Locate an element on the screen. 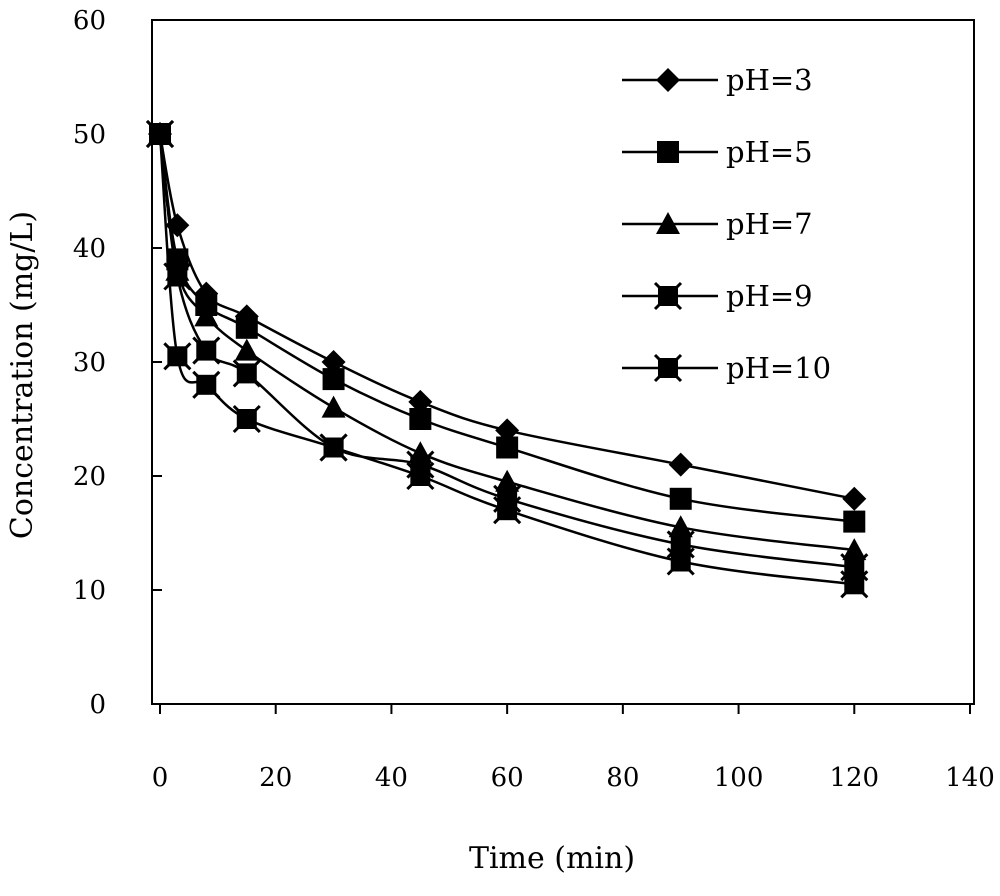 The image size is (1000, 896). y-axis-title: Concentration (mg/L) is located at coordinates (22, 375).